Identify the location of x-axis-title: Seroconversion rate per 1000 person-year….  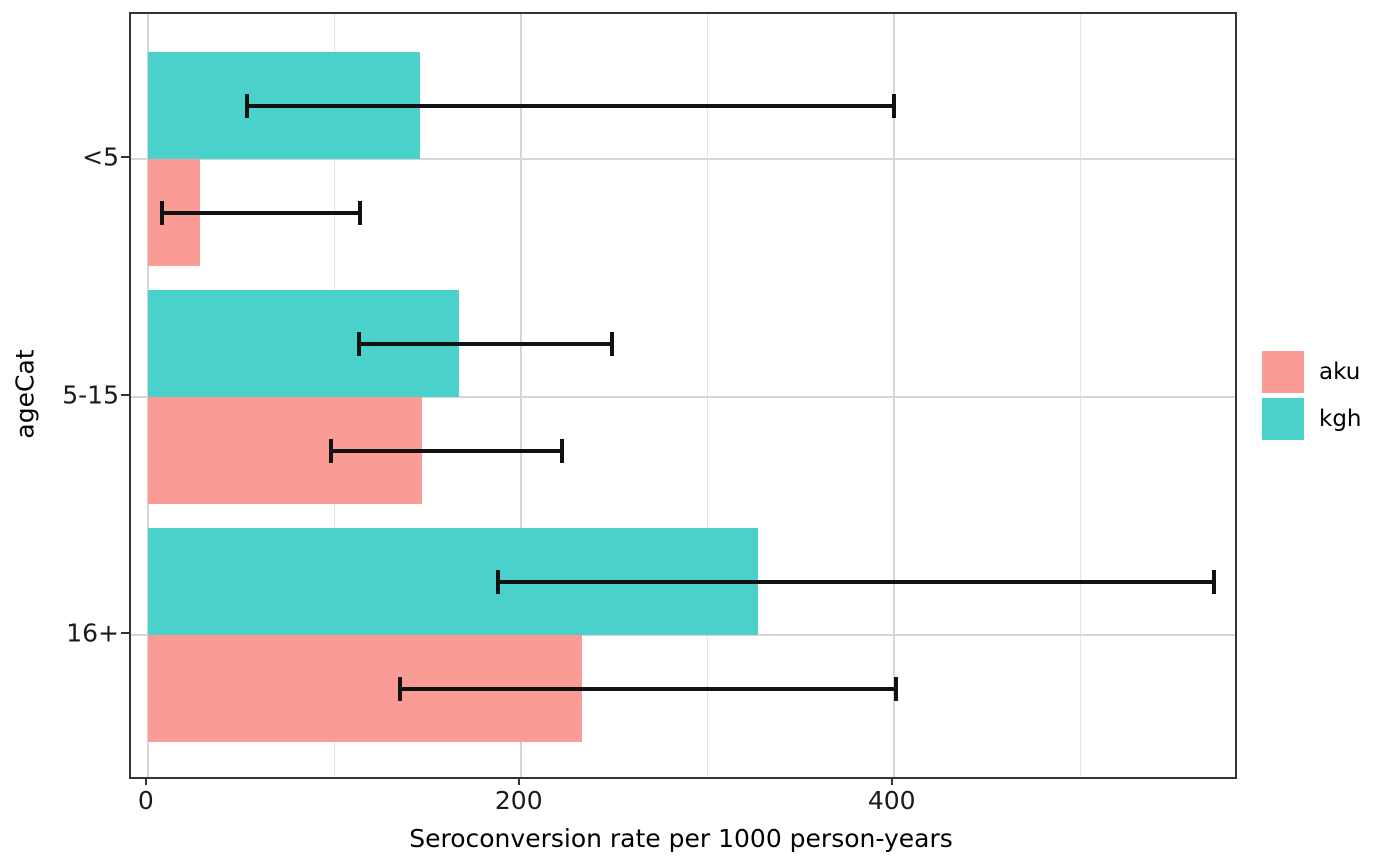
(681, 838).